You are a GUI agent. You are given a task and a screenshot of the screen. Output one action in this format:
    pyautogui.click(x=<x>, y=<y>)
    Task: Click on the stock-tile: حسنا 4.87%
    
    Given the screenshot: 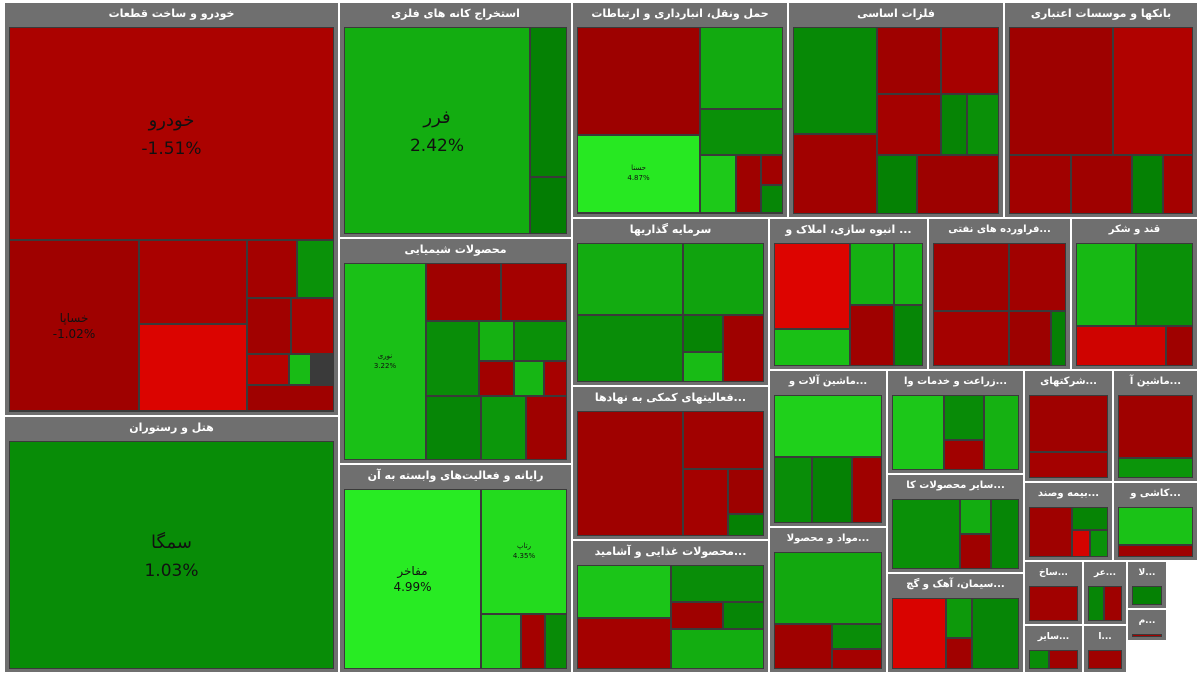 What is the action you would take?
    pyautogui.click(x=638, y=174)
    